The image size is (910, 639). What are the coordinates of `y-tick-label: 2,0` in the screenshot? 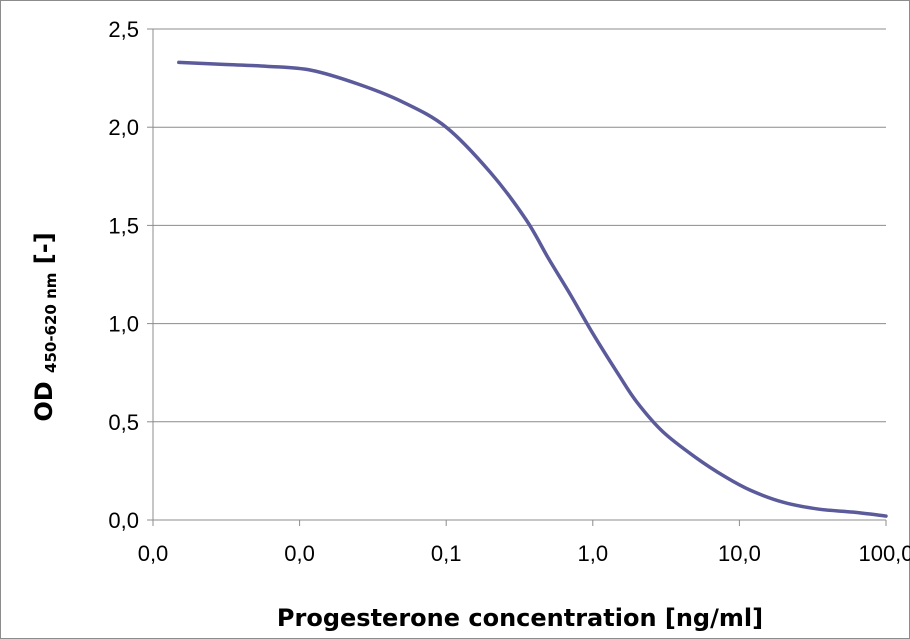 It's located at (123, 127).